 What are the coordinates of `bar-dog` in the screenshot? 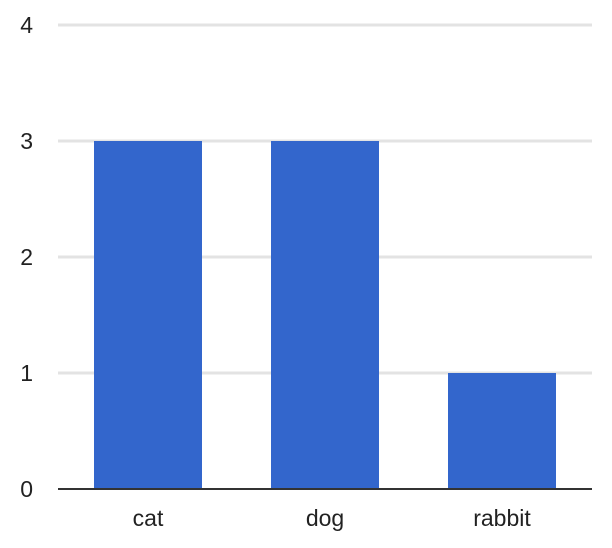 It's located at (325, 315).